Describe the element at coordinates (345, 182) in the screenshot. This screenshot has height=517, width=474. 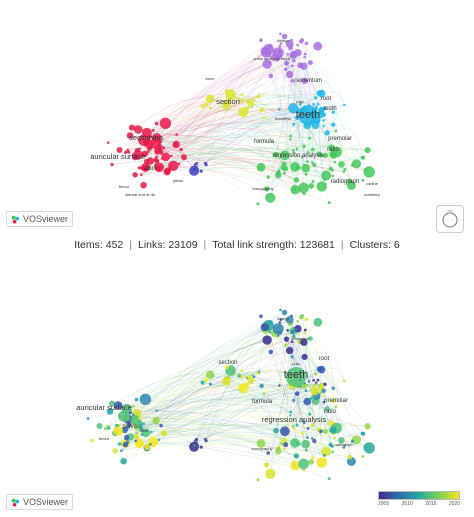
I see `network-label: radiograph` at that location.